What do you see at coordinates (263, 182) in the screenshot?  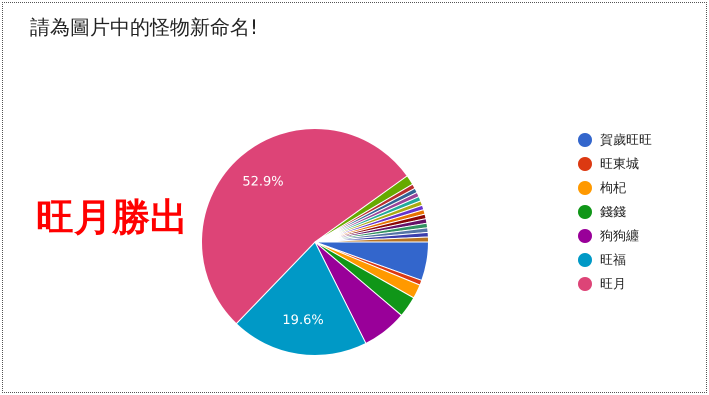 I see `data-label: 52.9%` at bounding box center [263, 182].